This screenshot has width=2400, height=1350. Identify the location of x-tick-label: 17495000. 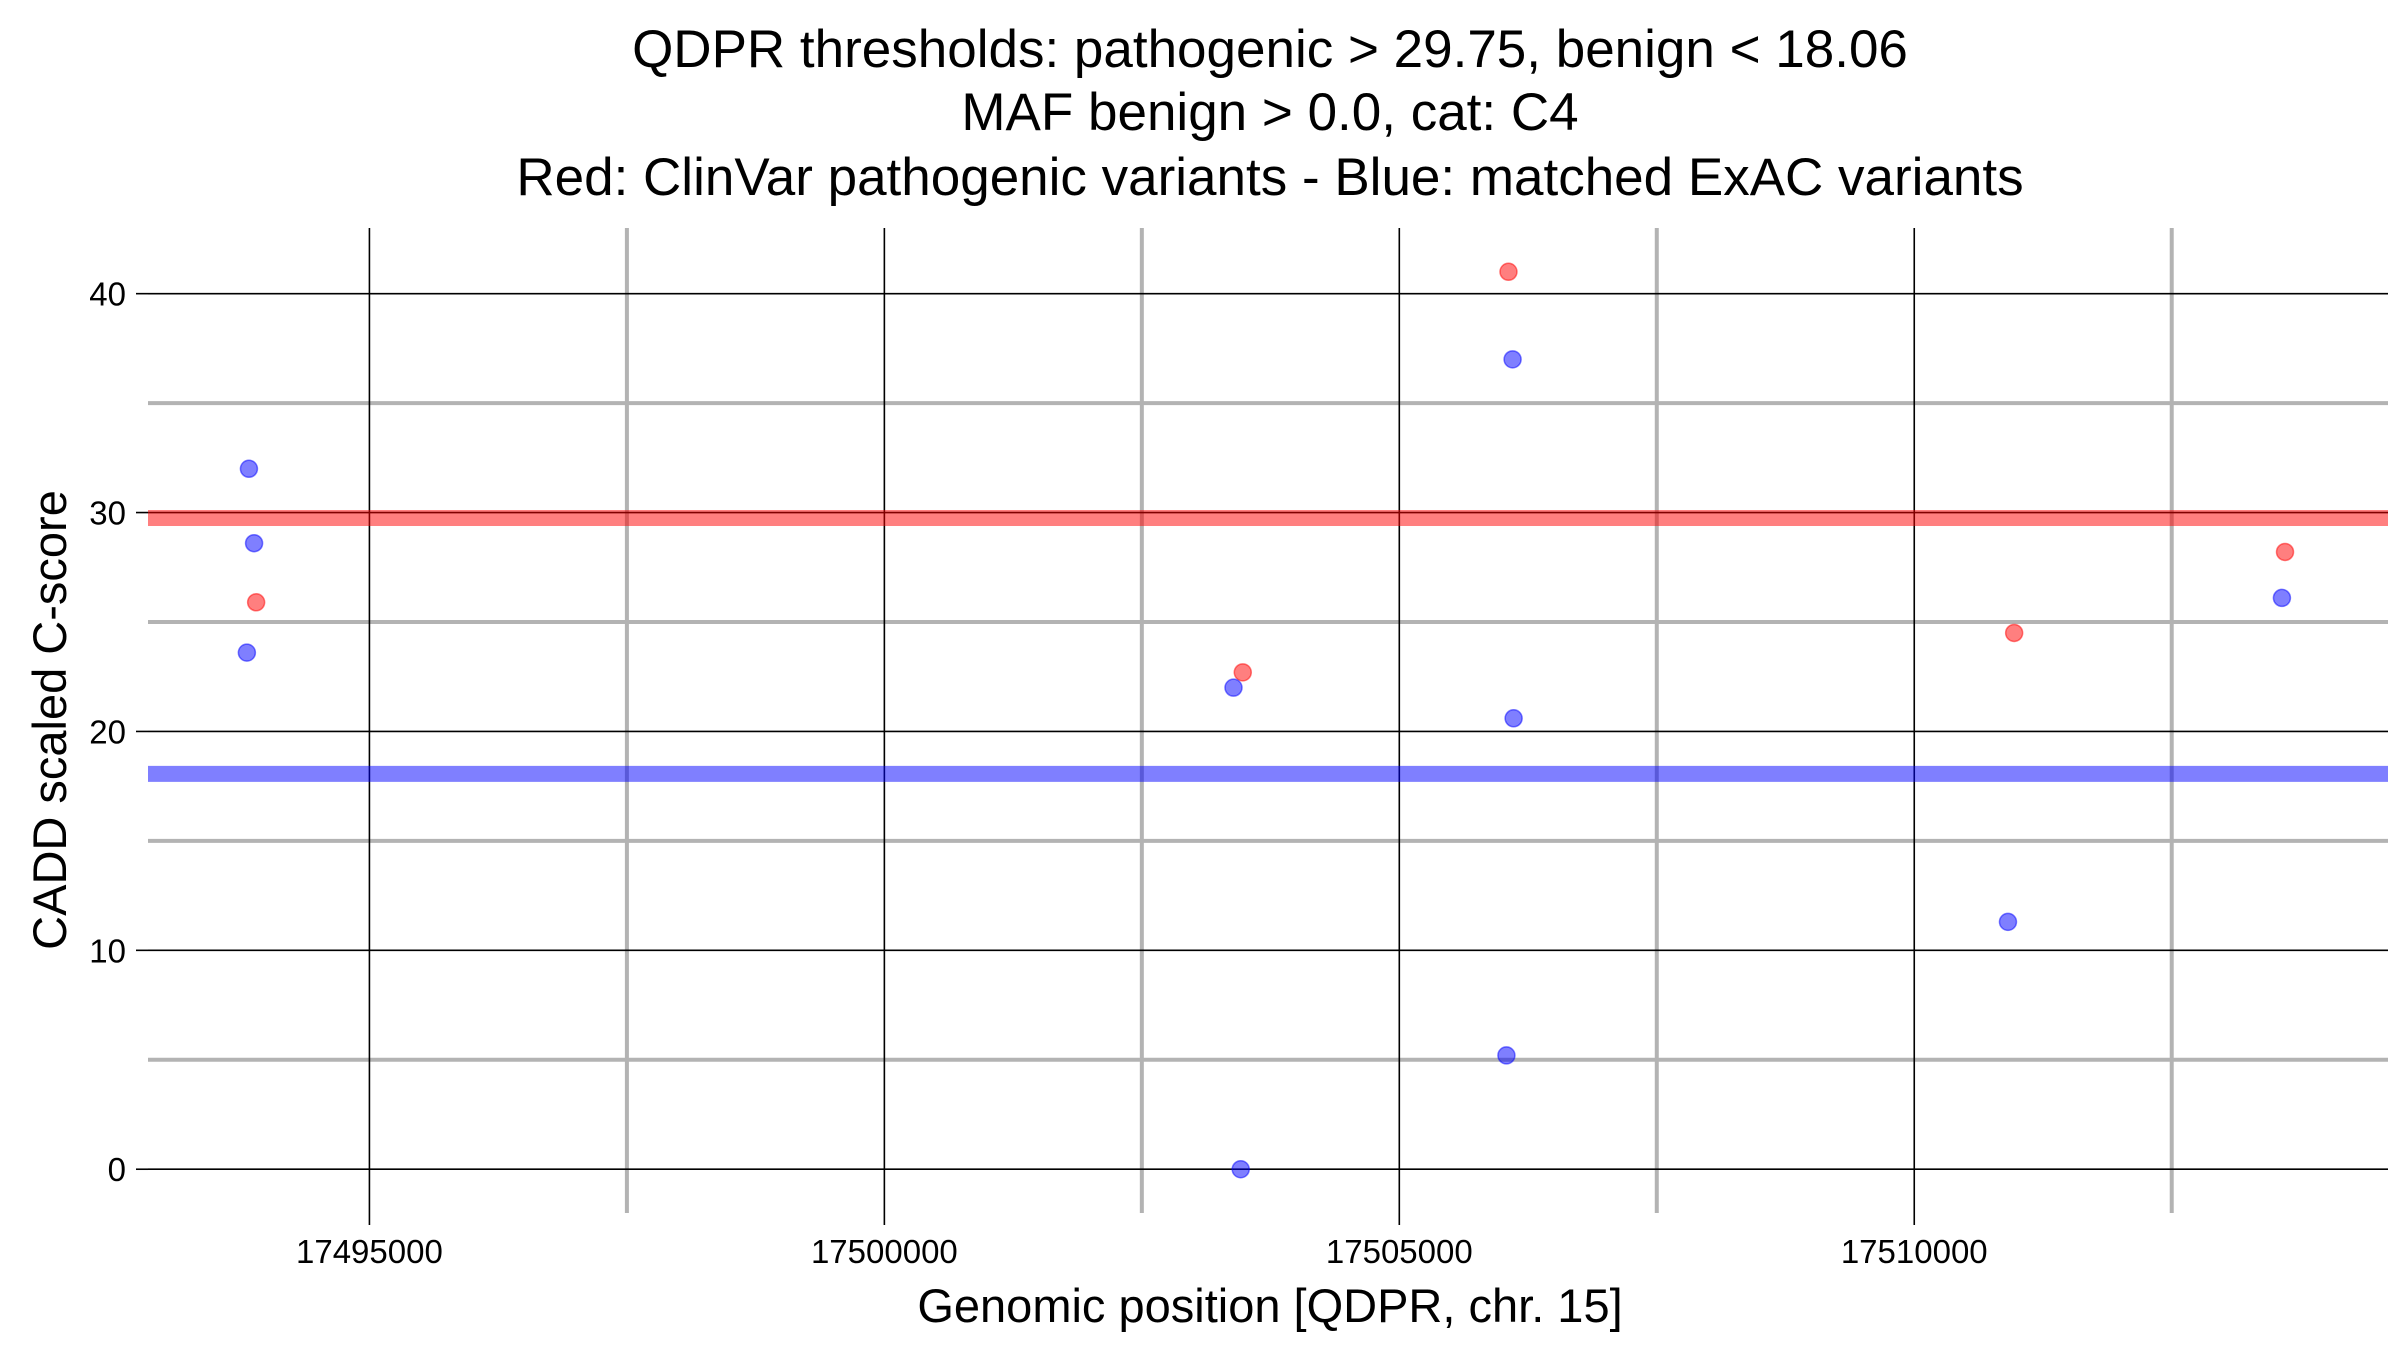
(369, 1251).